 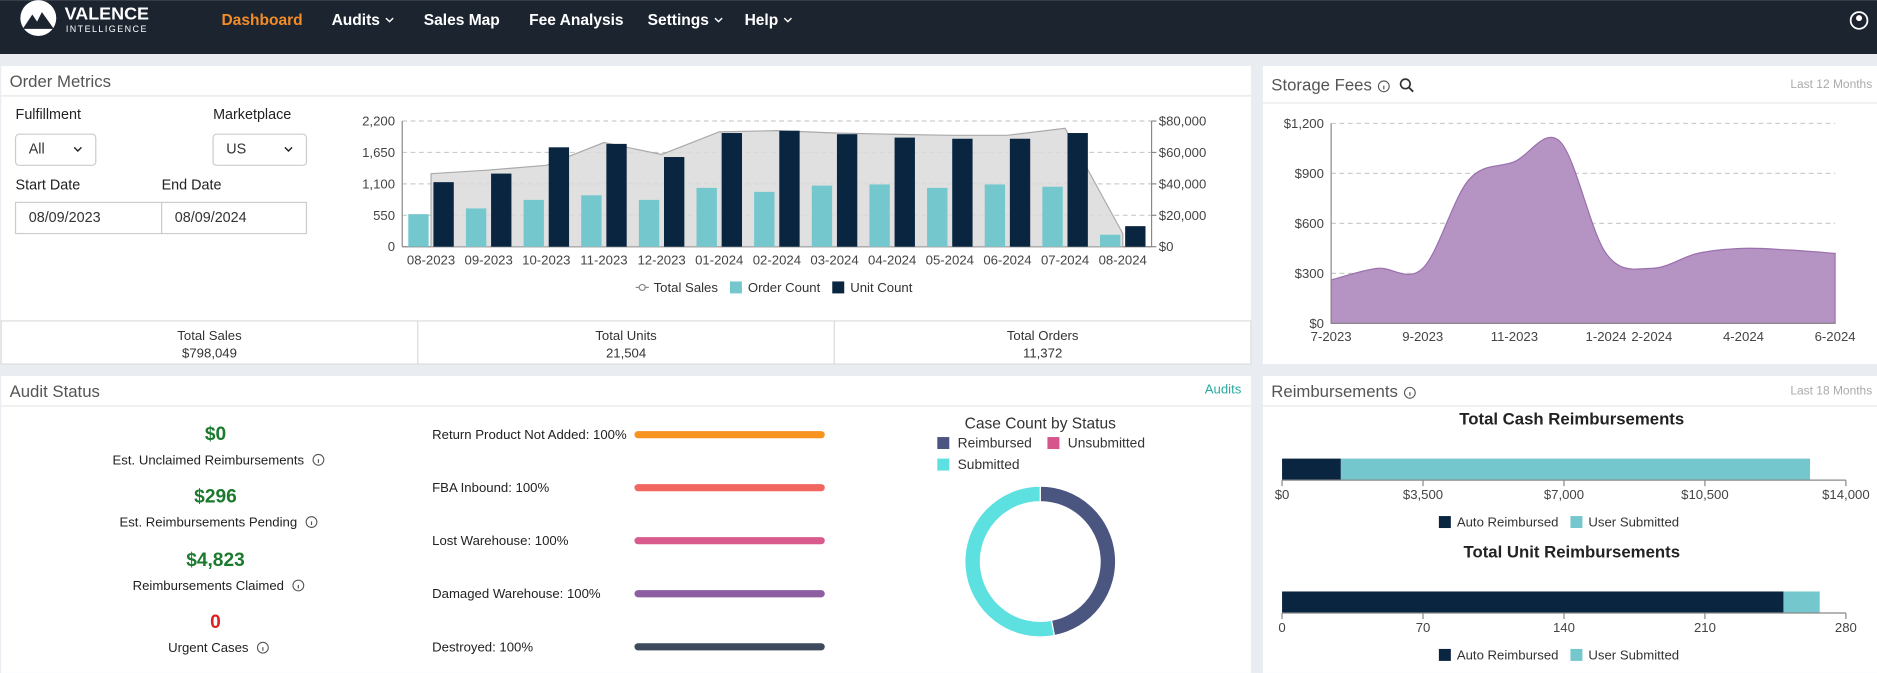 What do you see at coordinates (208, 585) in the screenshot?
I see `metric-label: Reimbursements Claimed` at bounding box center [208, 585].